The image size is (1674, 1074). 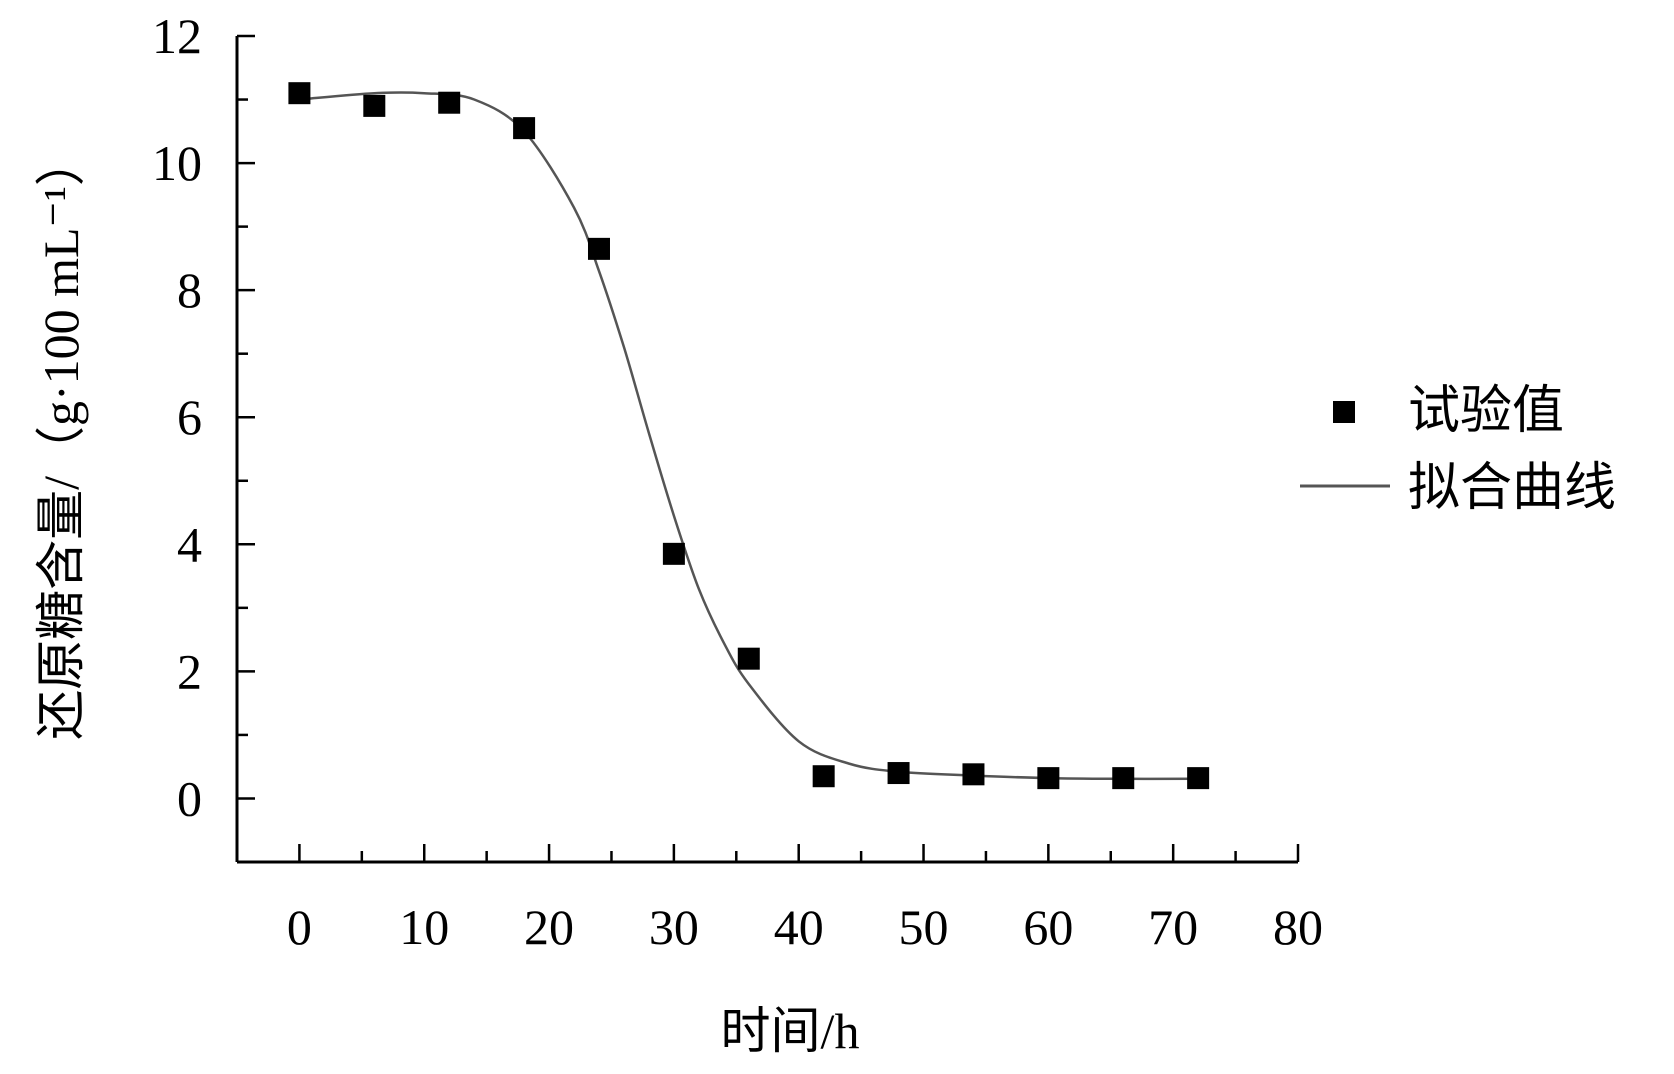 What do you see at coordinates (189, 544) in the screenshot?
I see `y-tick-label: 4` at bounding box center [189, 544].